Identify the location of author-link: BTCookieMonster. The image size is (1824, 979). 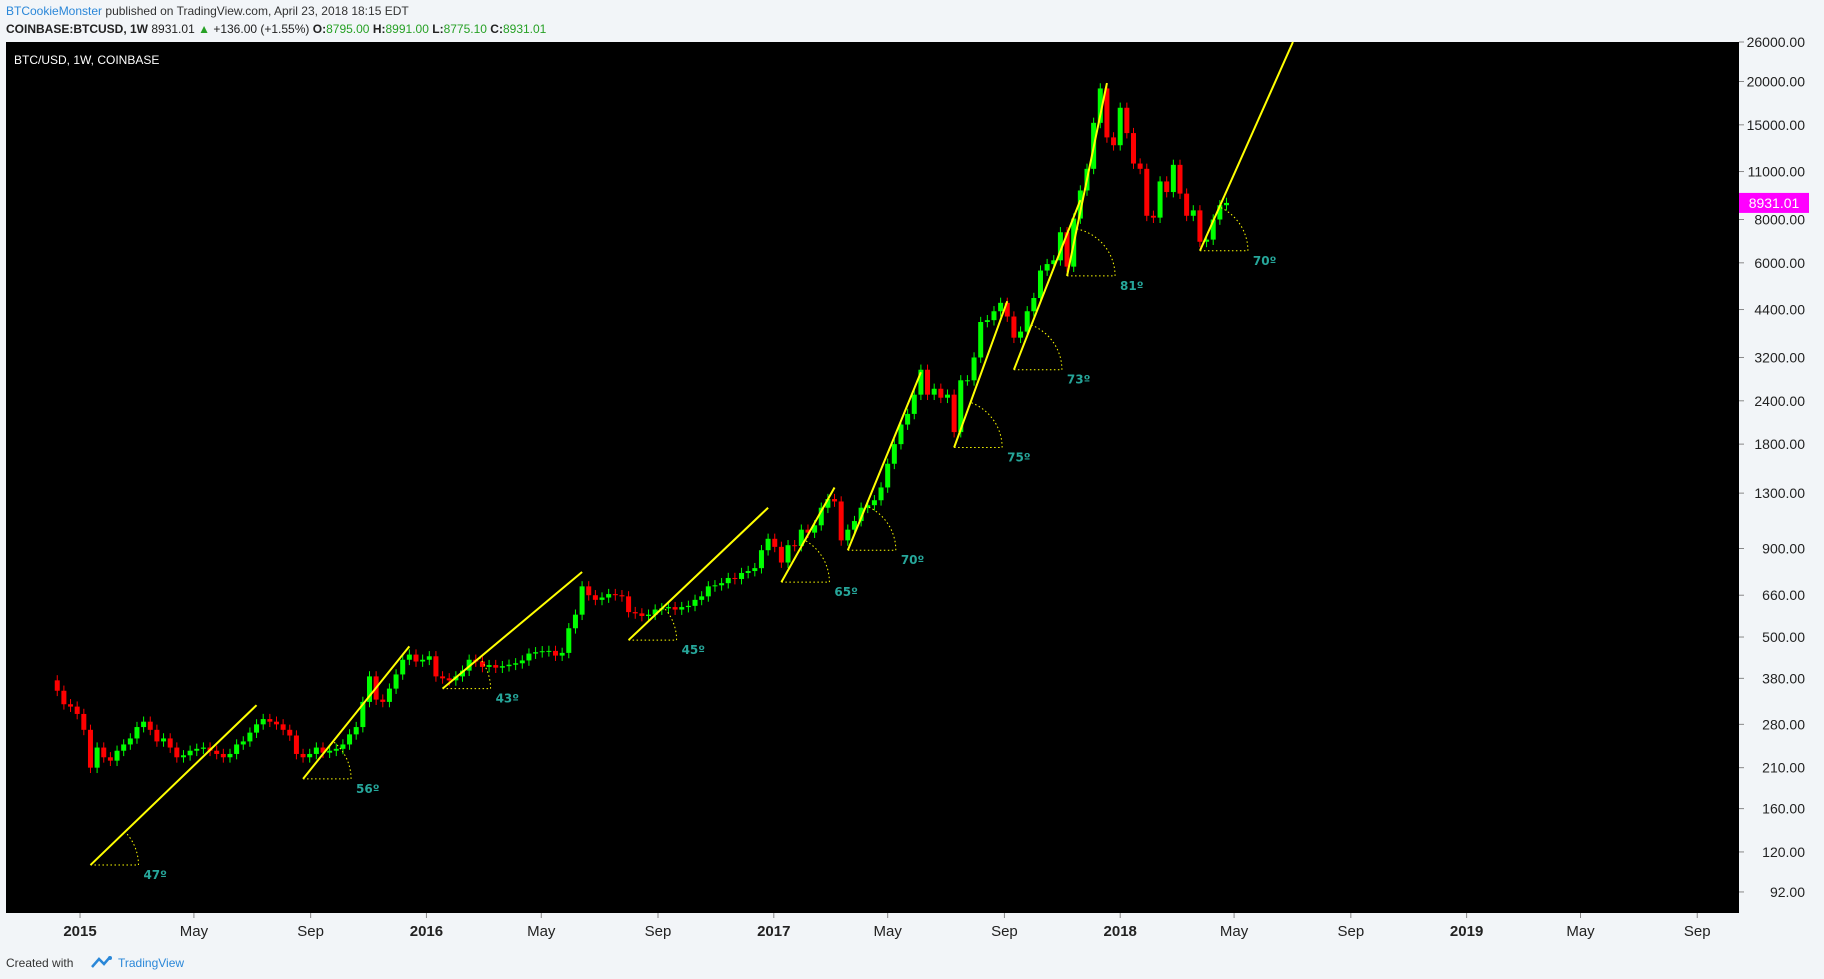
(54, 11).